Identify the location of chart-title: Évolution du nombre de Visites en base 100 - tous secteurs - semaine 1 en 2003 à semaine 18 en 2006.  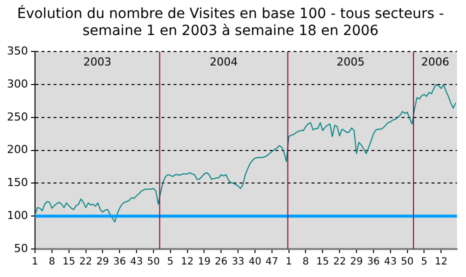
(230, 22).